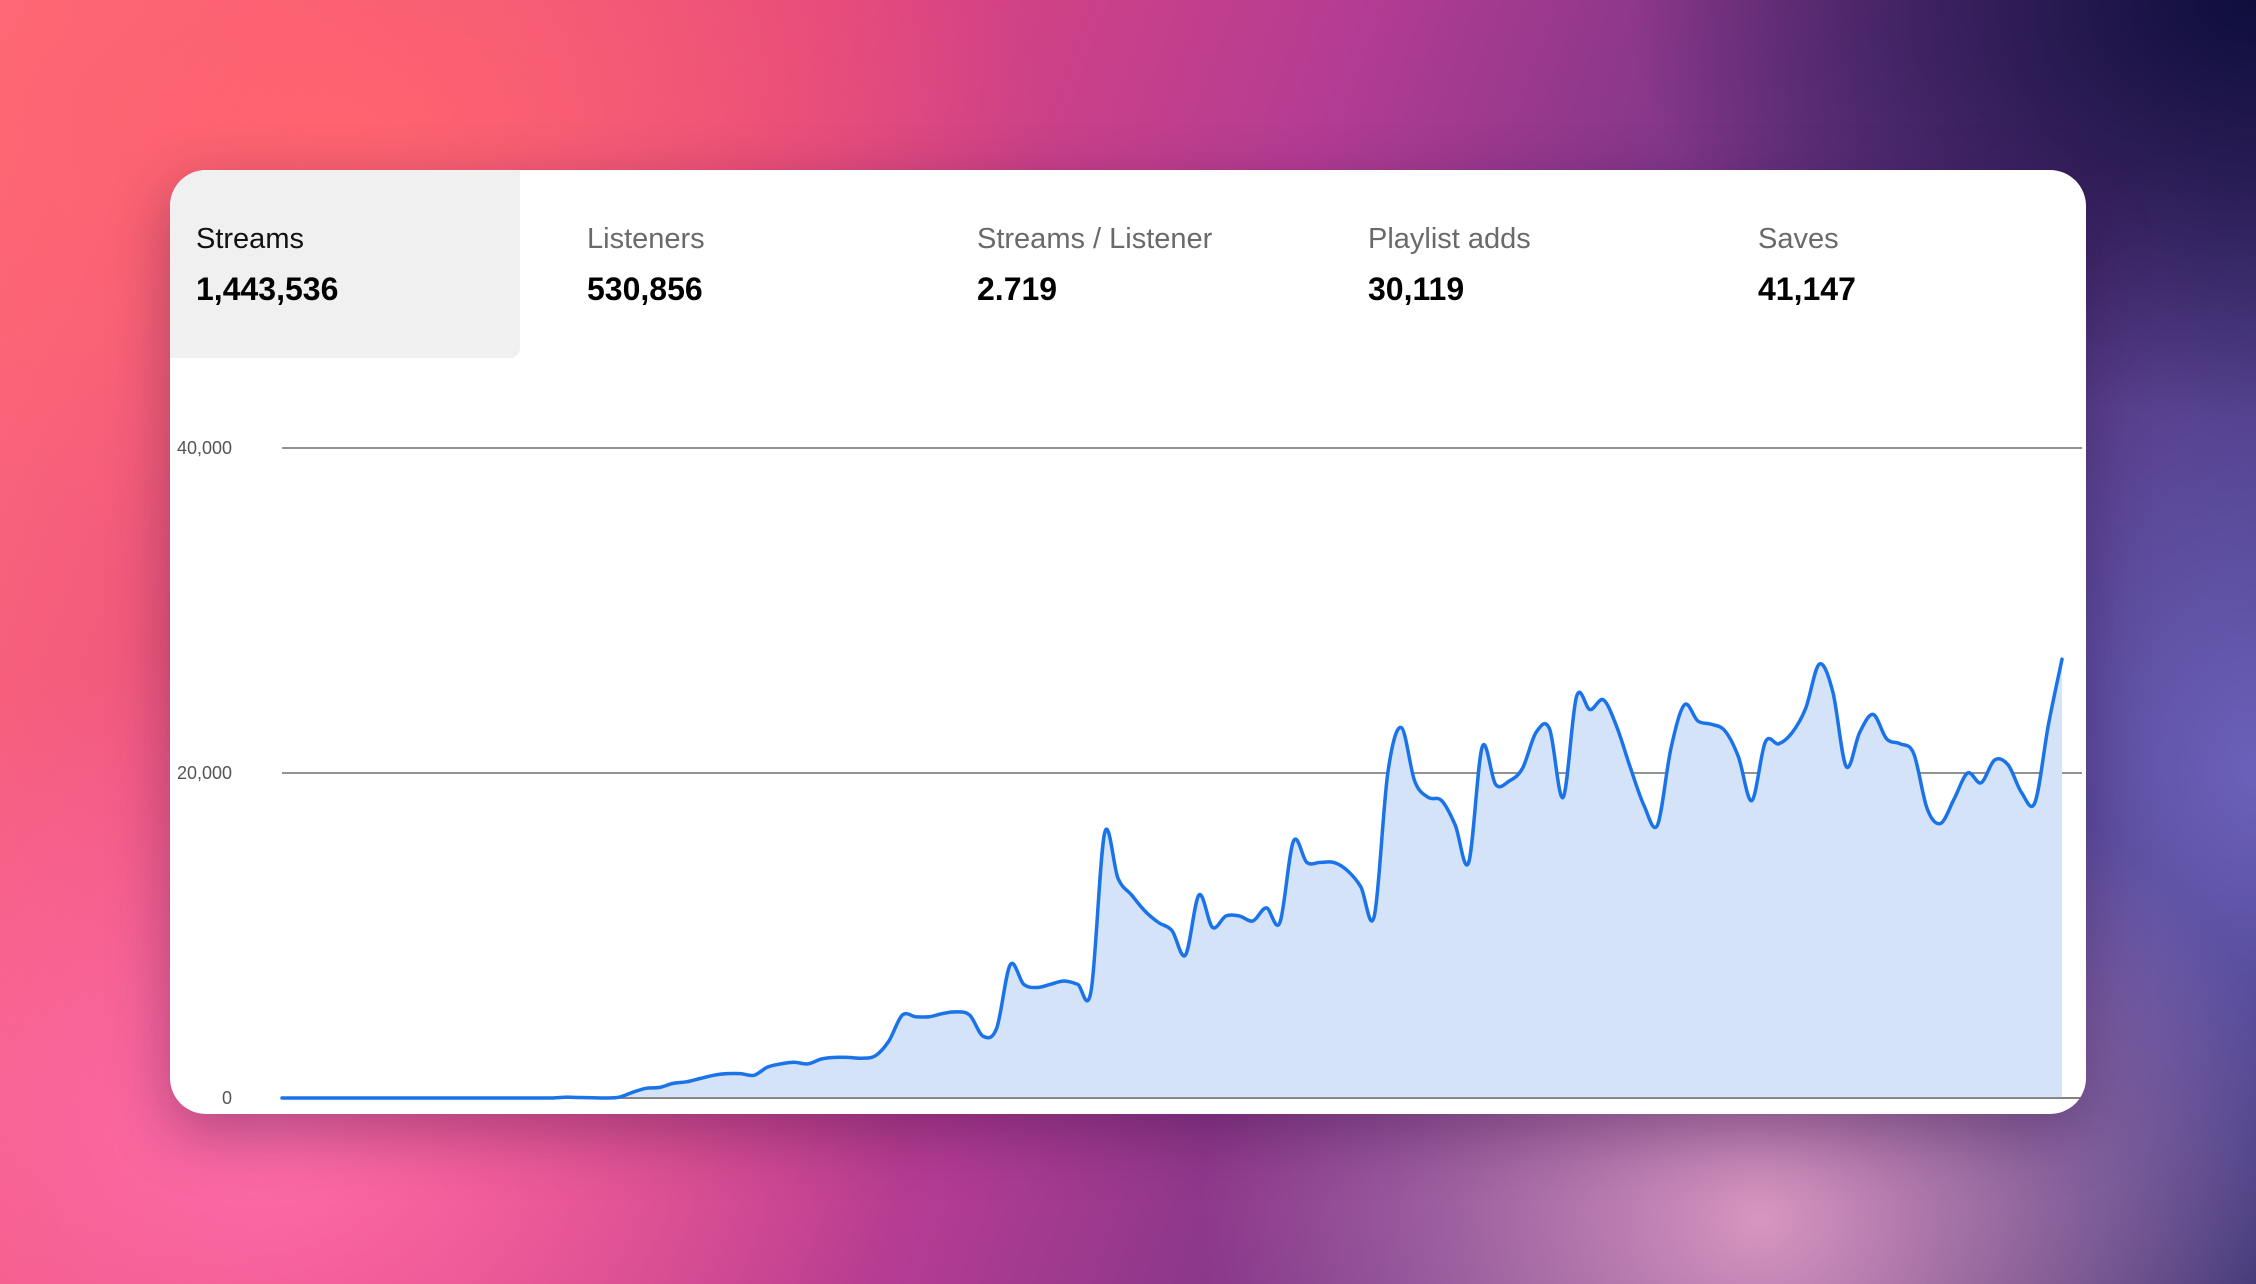  What do you see at coordinates (1416, 289) in the screenshot?
I see `tab-value: 30,119` at bounding box center [1416, 289].